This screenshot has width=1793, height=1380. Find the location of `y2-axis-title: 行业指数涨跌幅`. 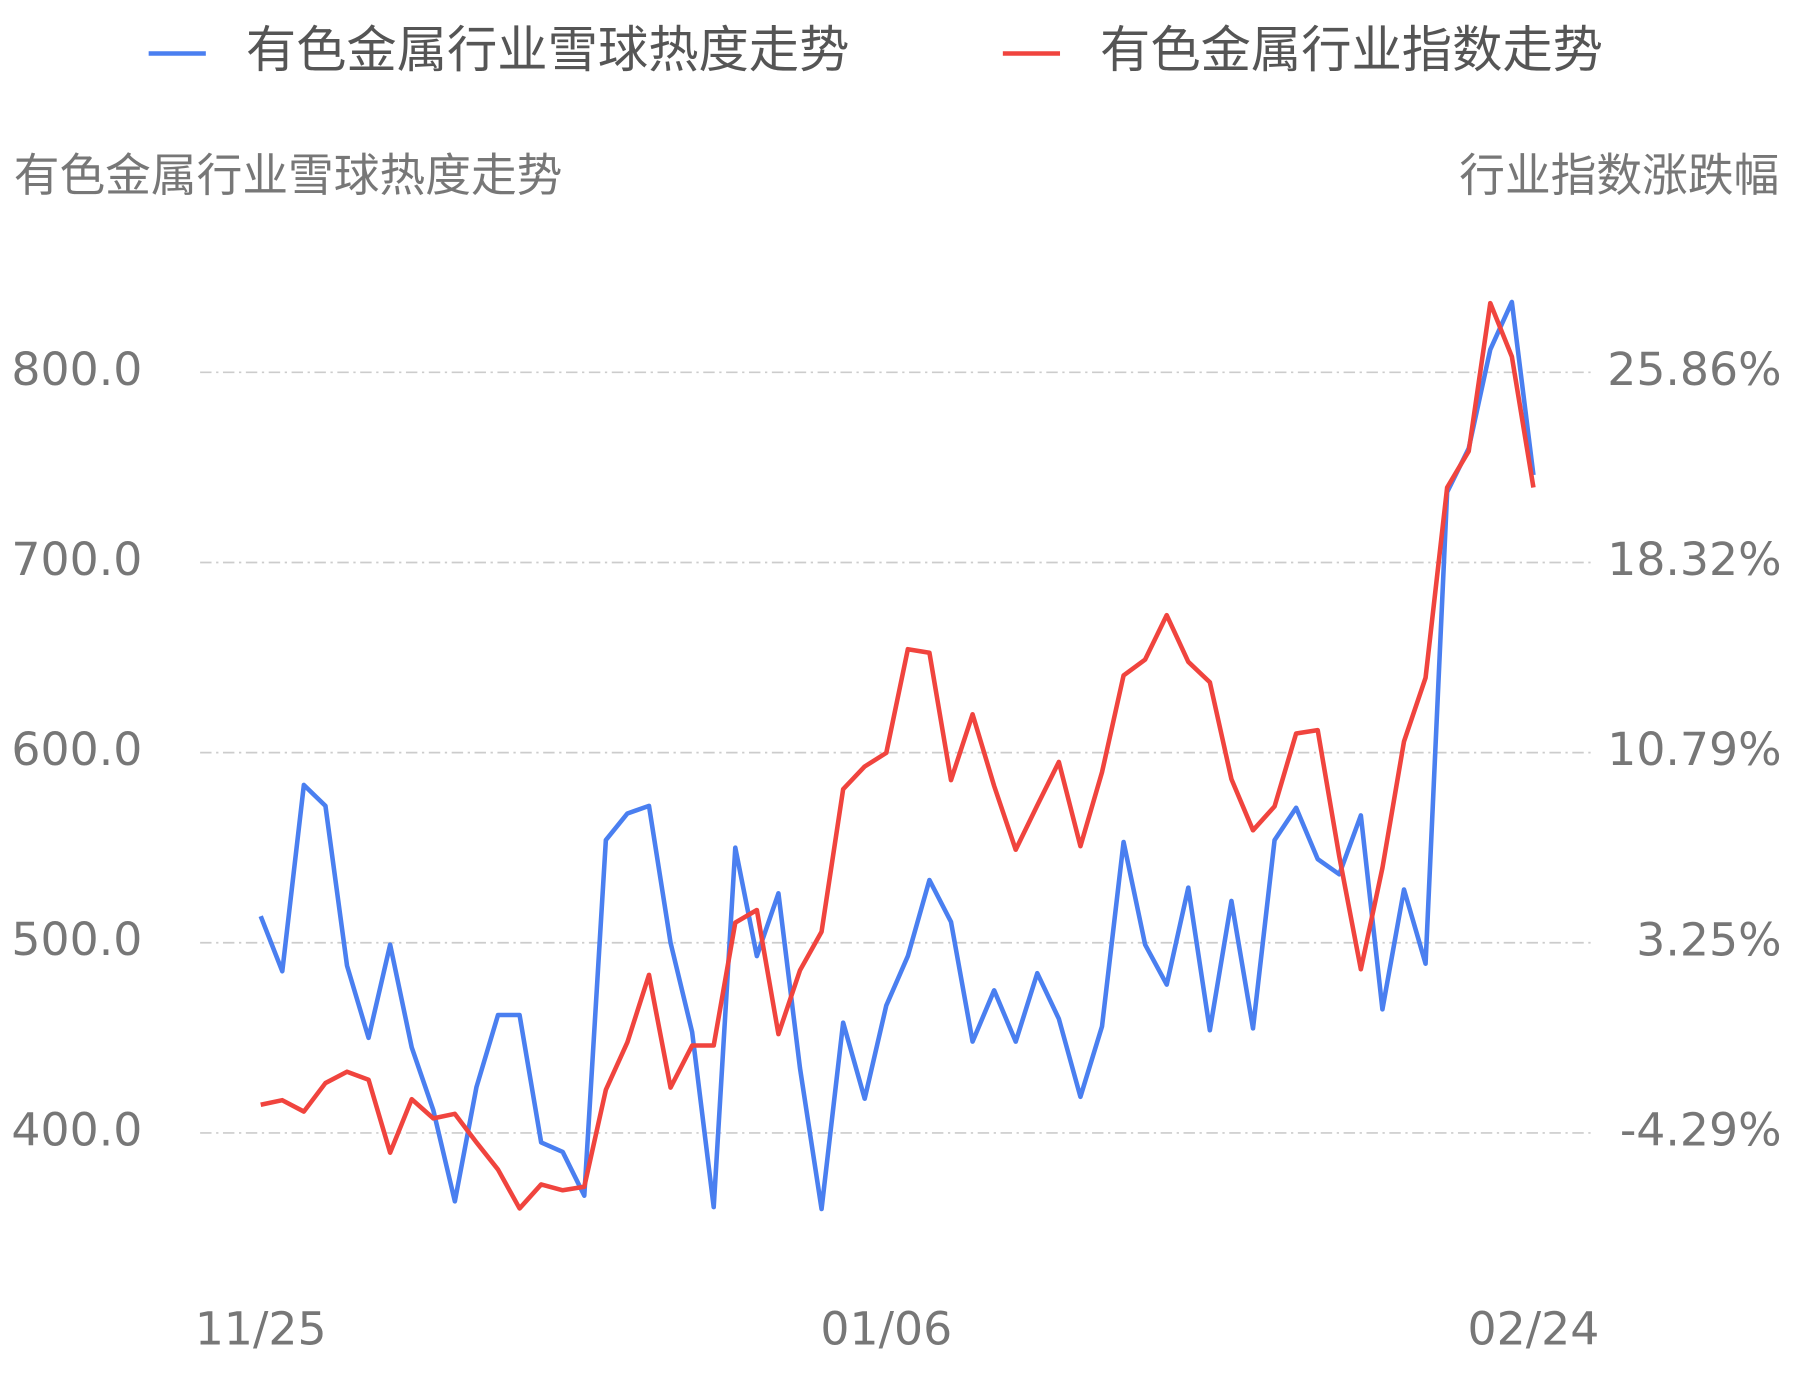

y2-axis-title: 行业指数涨跌幅 is located at coordinates (1619, 175).